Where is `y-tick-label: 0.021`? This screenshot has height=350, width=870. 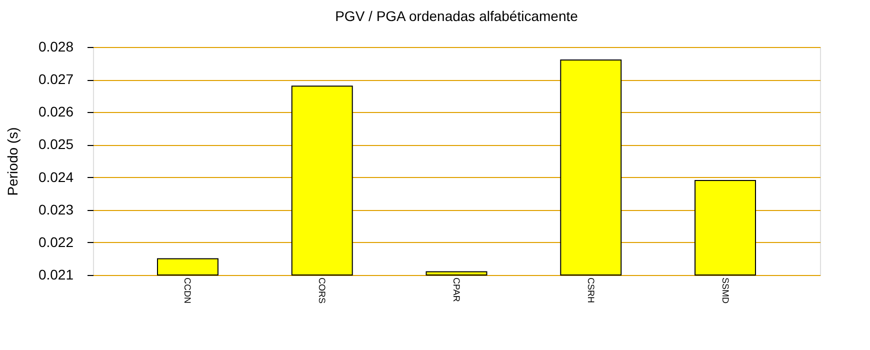
y-tick-label: 0.021 is located at coordinates (56, 274).